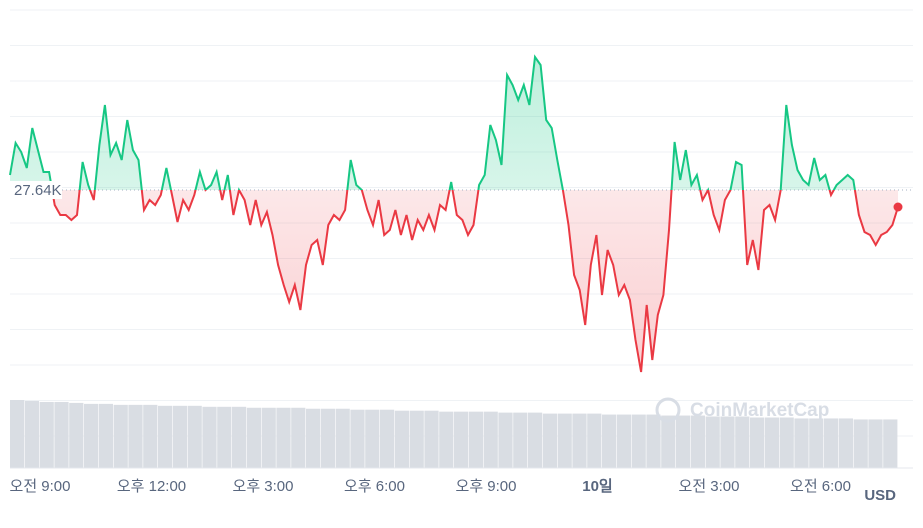  I want to click on x-tick-label: 오전 6:00, so click(820, 486).